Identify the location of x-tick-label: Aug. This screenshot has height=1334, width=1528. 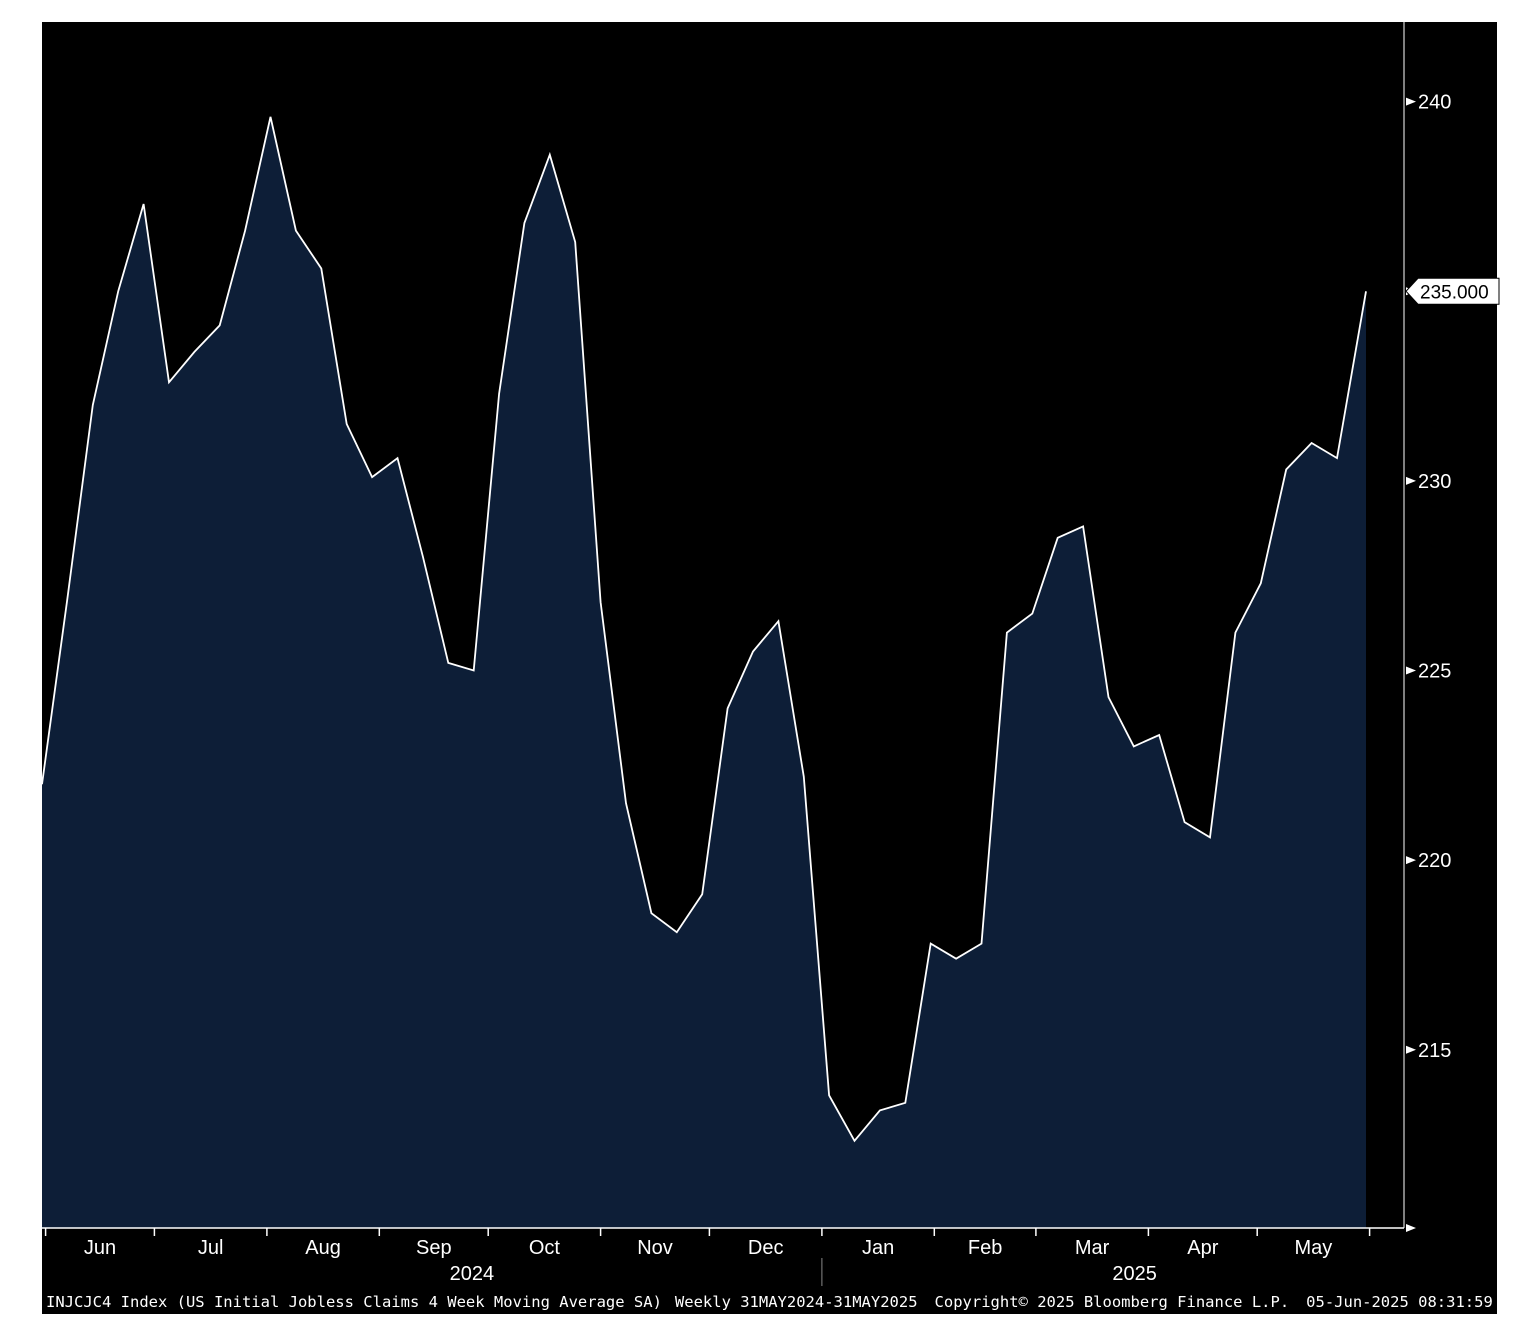
(323, 1248).